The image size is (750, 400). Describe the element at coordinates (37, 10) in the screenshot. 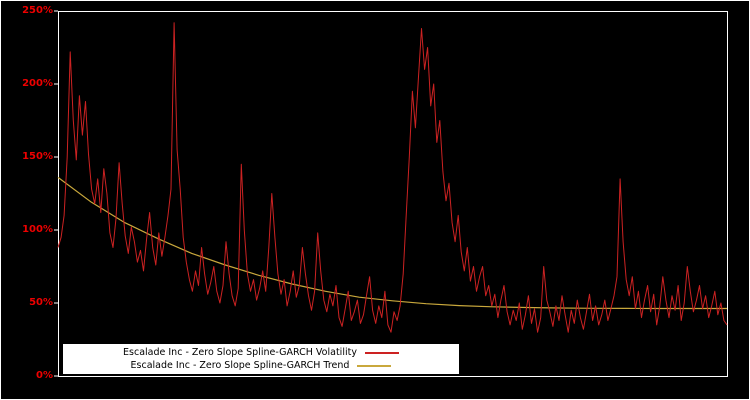

I see `y-tick-label-5: 250%` at that location.